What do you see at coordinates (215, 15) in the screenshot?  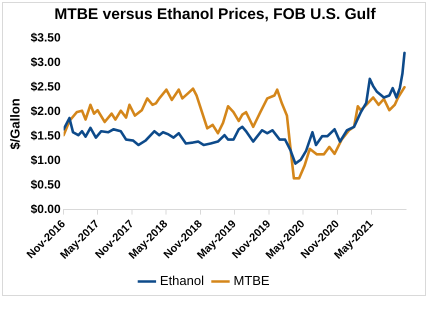 I see `chart-title: MTBE versus Ethanol Prices, FOB U.S. Gulf` at bounding box center [215, 15].